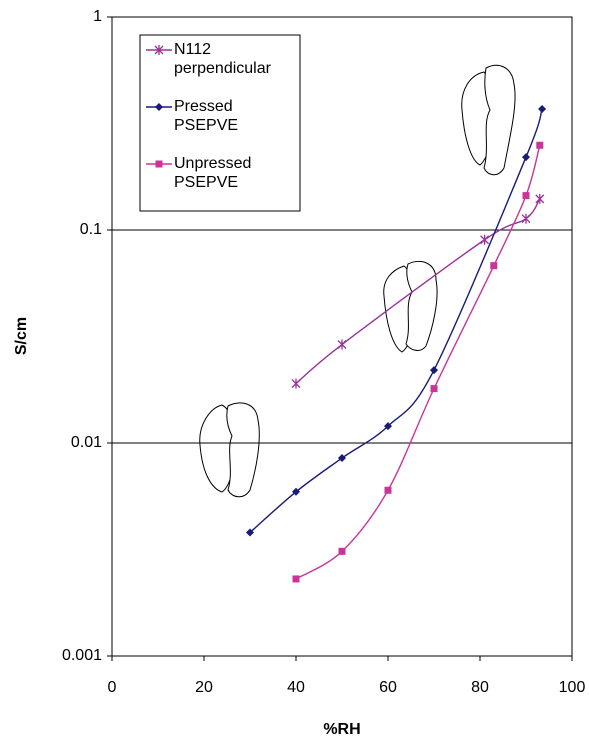 The width and height of the screenshot is (589, 742). I want to click on x-tick-label: 40, so click(296, 687).